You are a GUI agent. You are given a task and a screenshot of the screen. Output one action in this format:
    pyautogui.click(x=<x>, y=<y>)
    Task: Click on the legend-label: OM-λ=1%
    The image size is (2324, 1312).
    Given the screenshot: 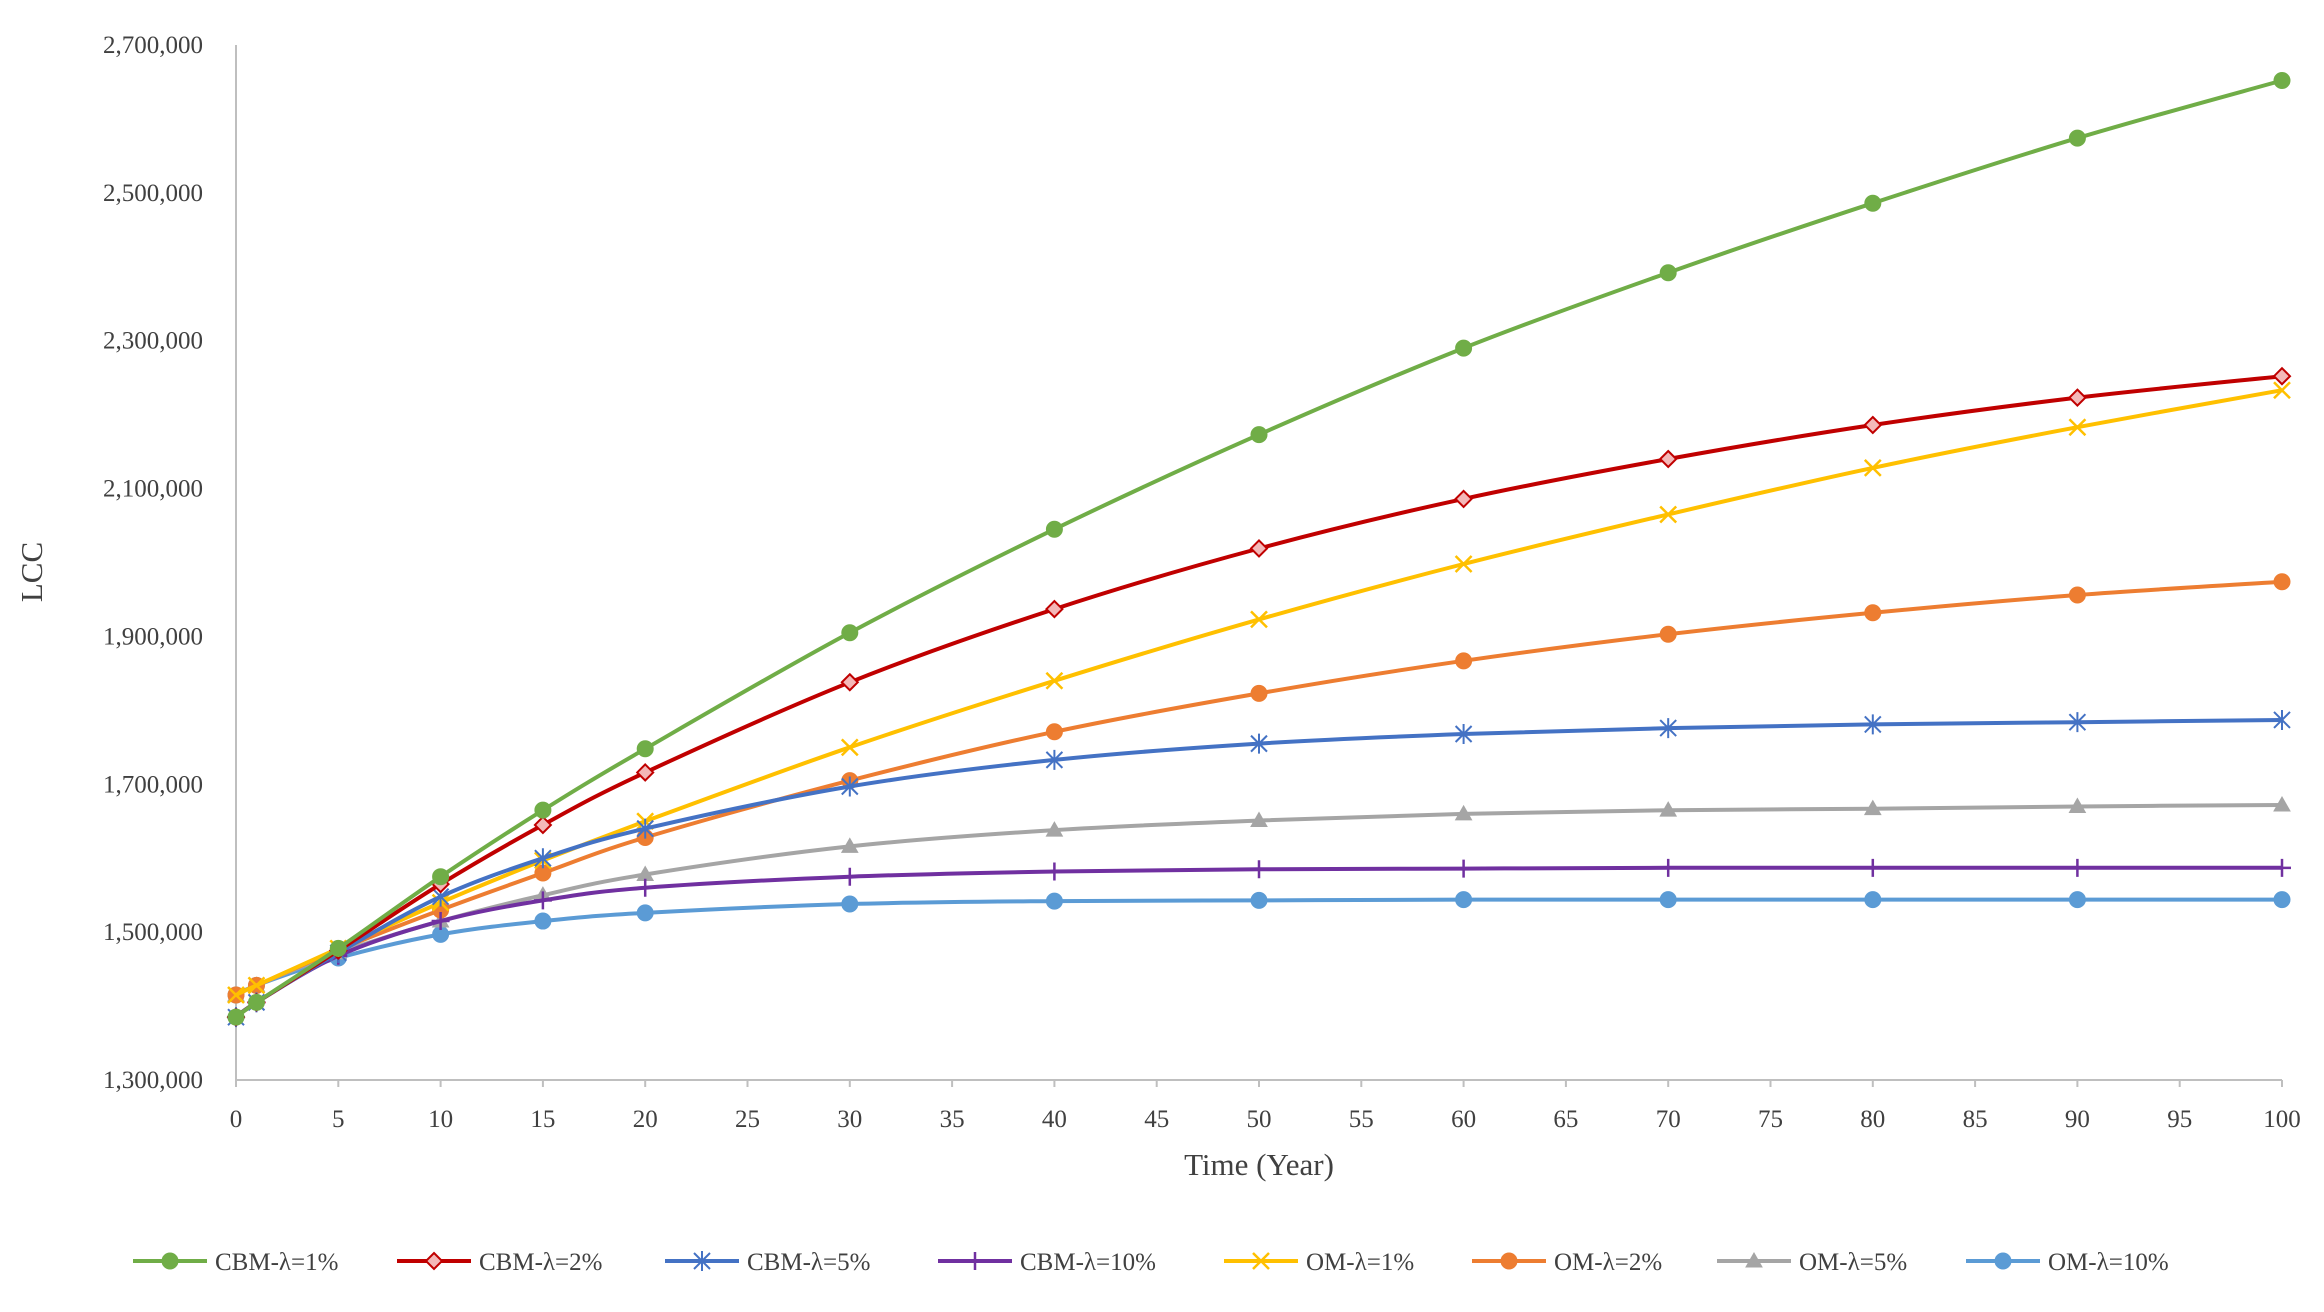 What is the action you would take?
    pyautogui.click(x=1360, y=1262)
    